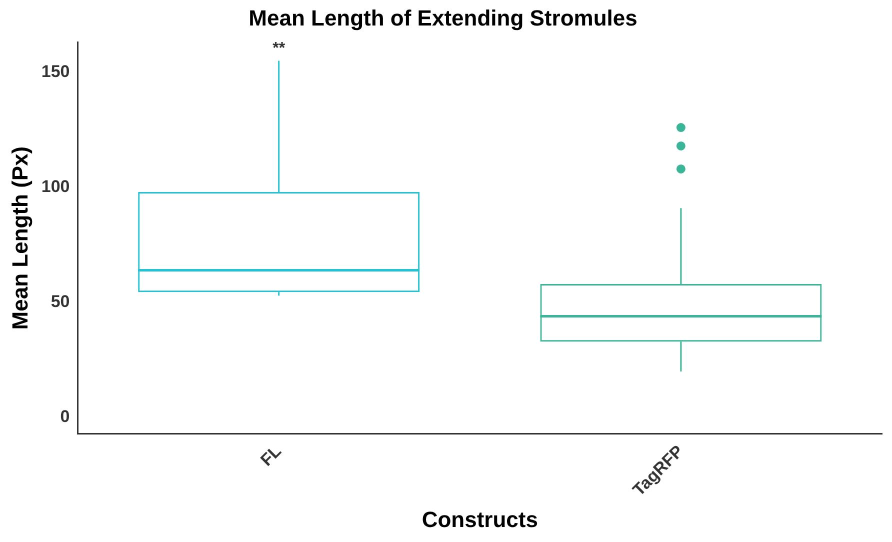 The width and height of the screenshot is (892, 542). I want to click on x-axis-title: Constructs, so click(480, 519).